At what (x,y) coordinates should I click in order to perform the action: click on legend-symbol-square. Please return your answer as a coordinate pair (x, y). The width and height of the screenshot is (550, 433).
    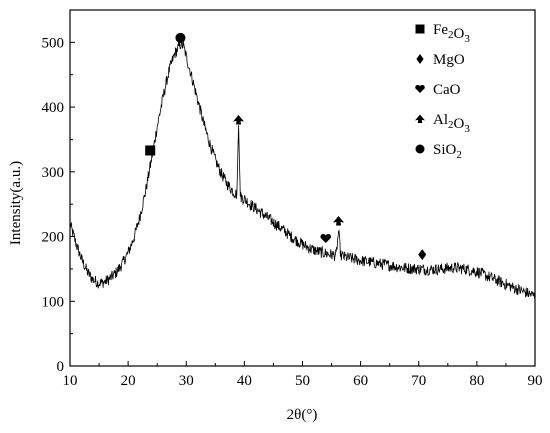
    Looking at the image, I should click on (420, 29).